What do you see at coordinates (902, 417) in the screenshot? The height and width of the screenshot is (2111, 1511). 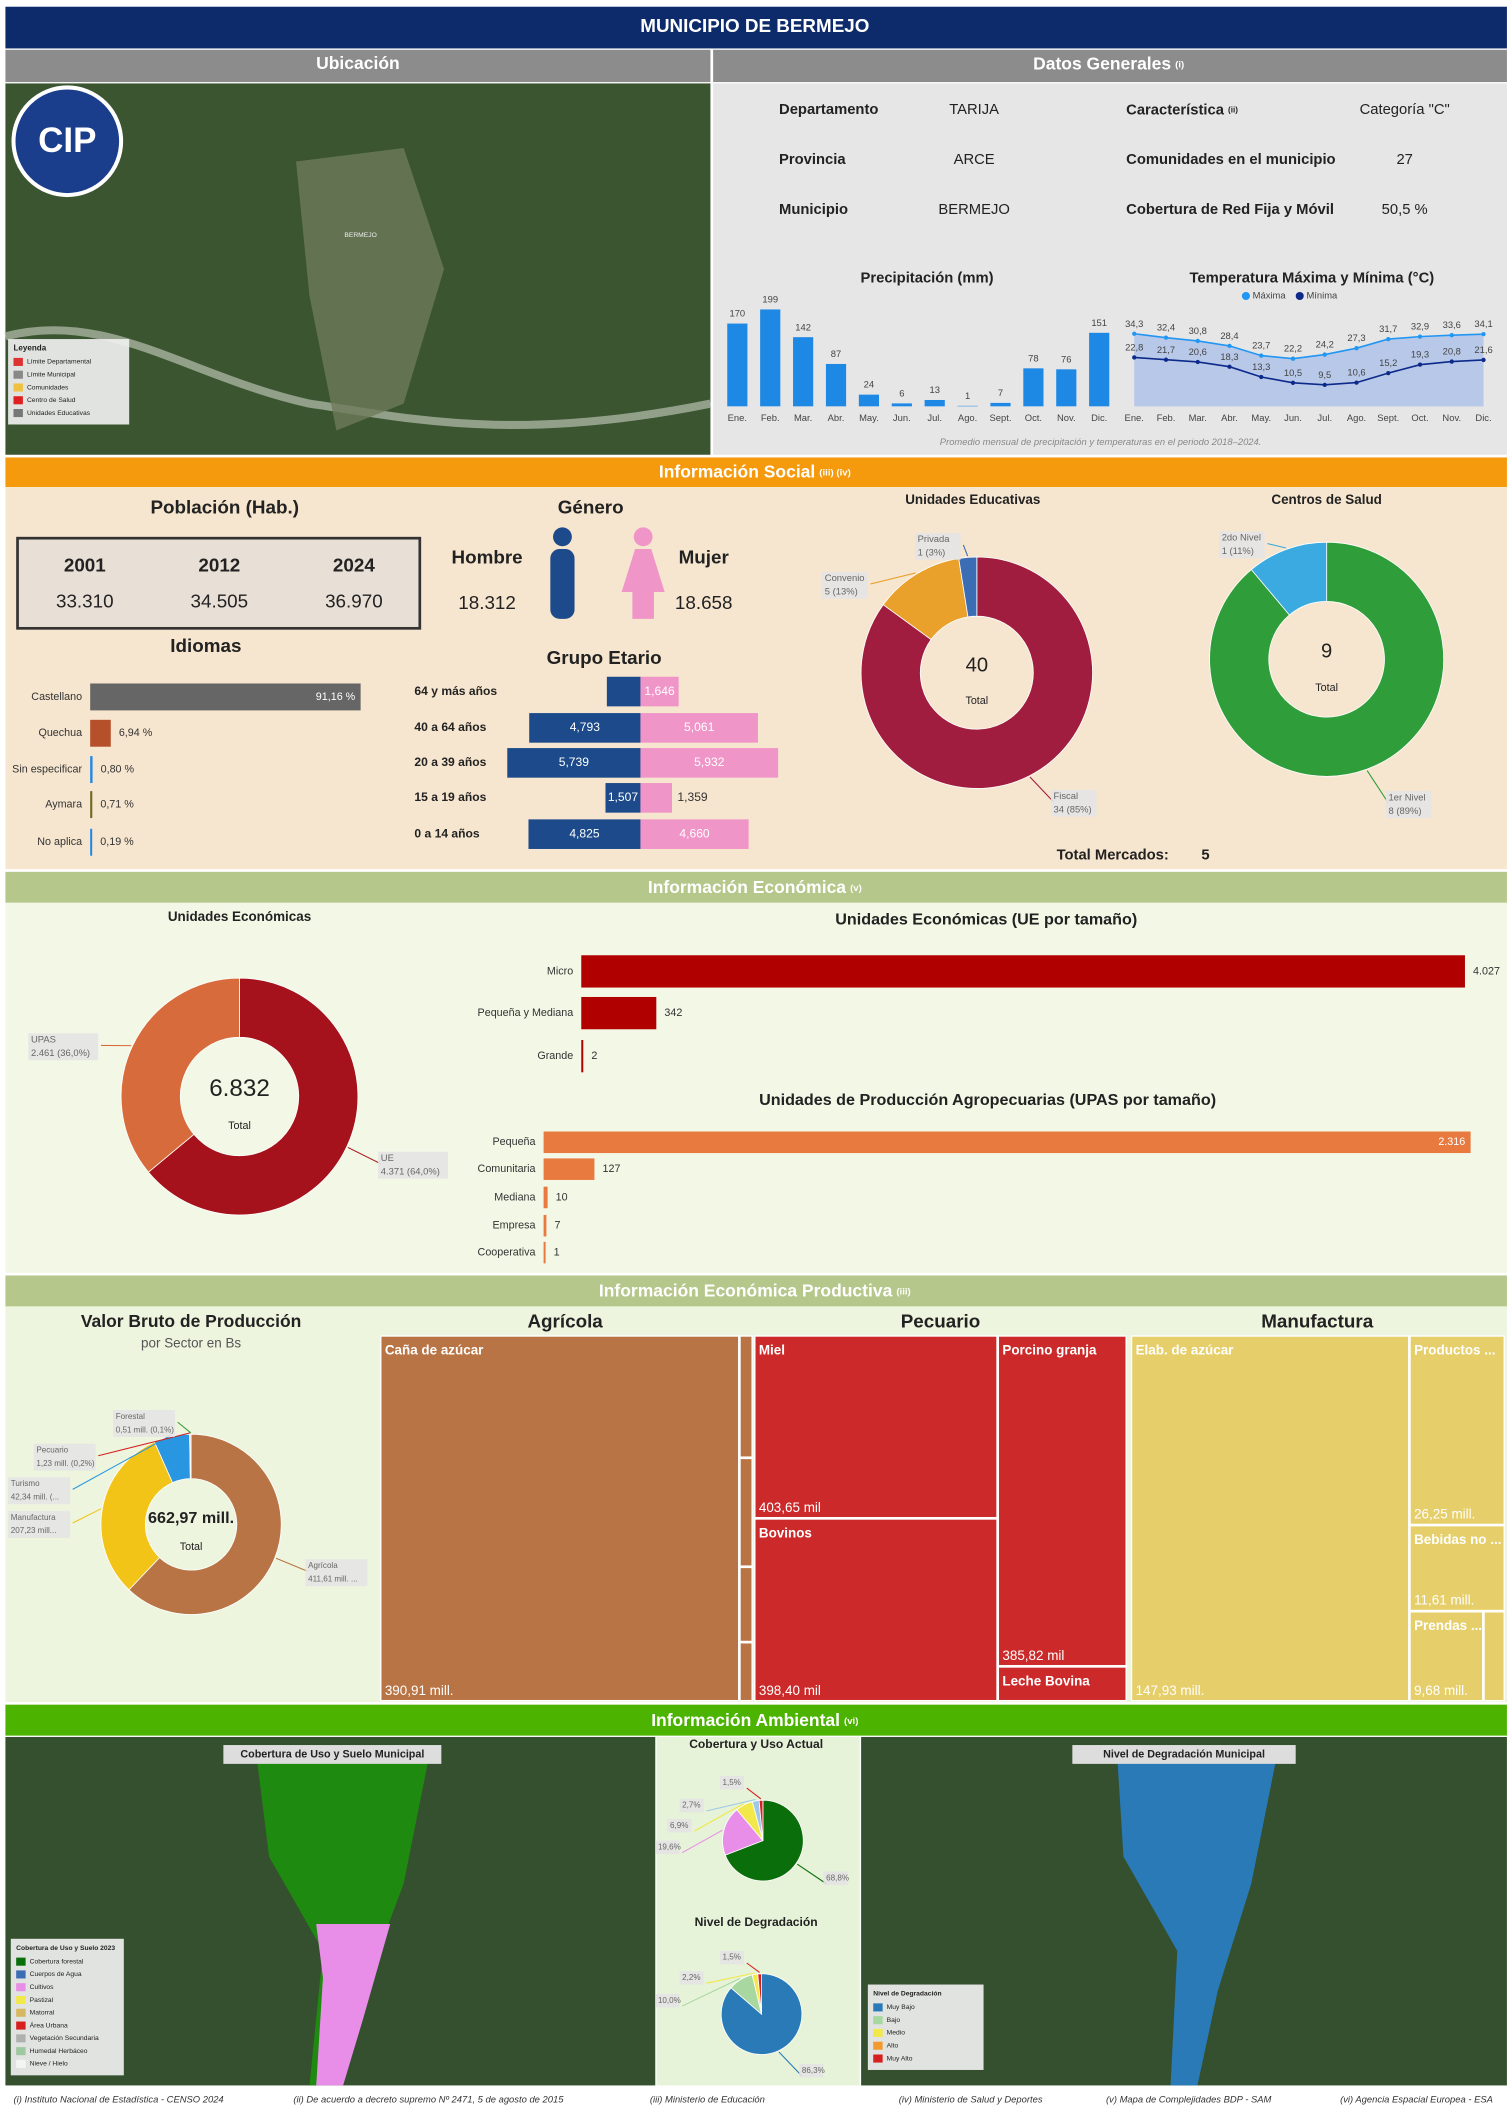 I see `x-tick-label: Jun.` at bounding box center [902, 417].